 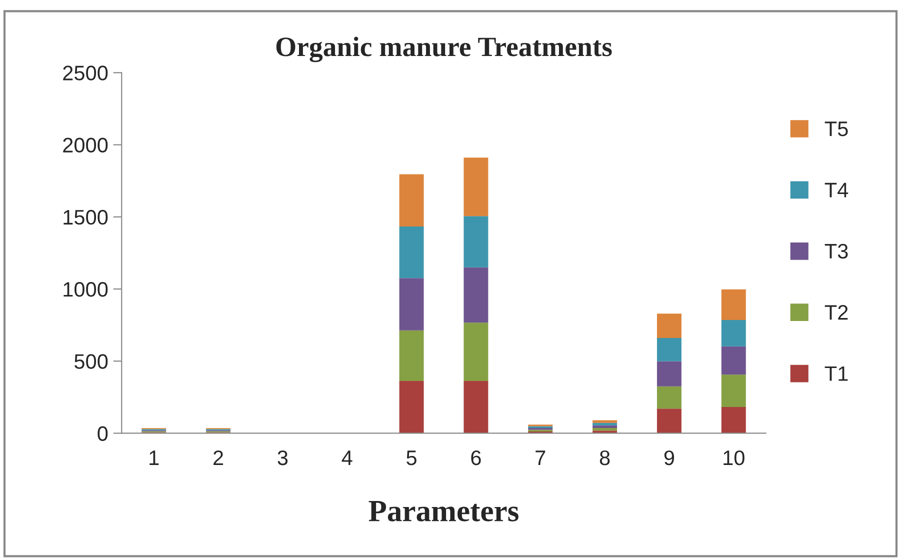 What do you see at coordinates (836, 373) in the screenshot?
I see `legend-label: T1` at bounding box center [836, 373].